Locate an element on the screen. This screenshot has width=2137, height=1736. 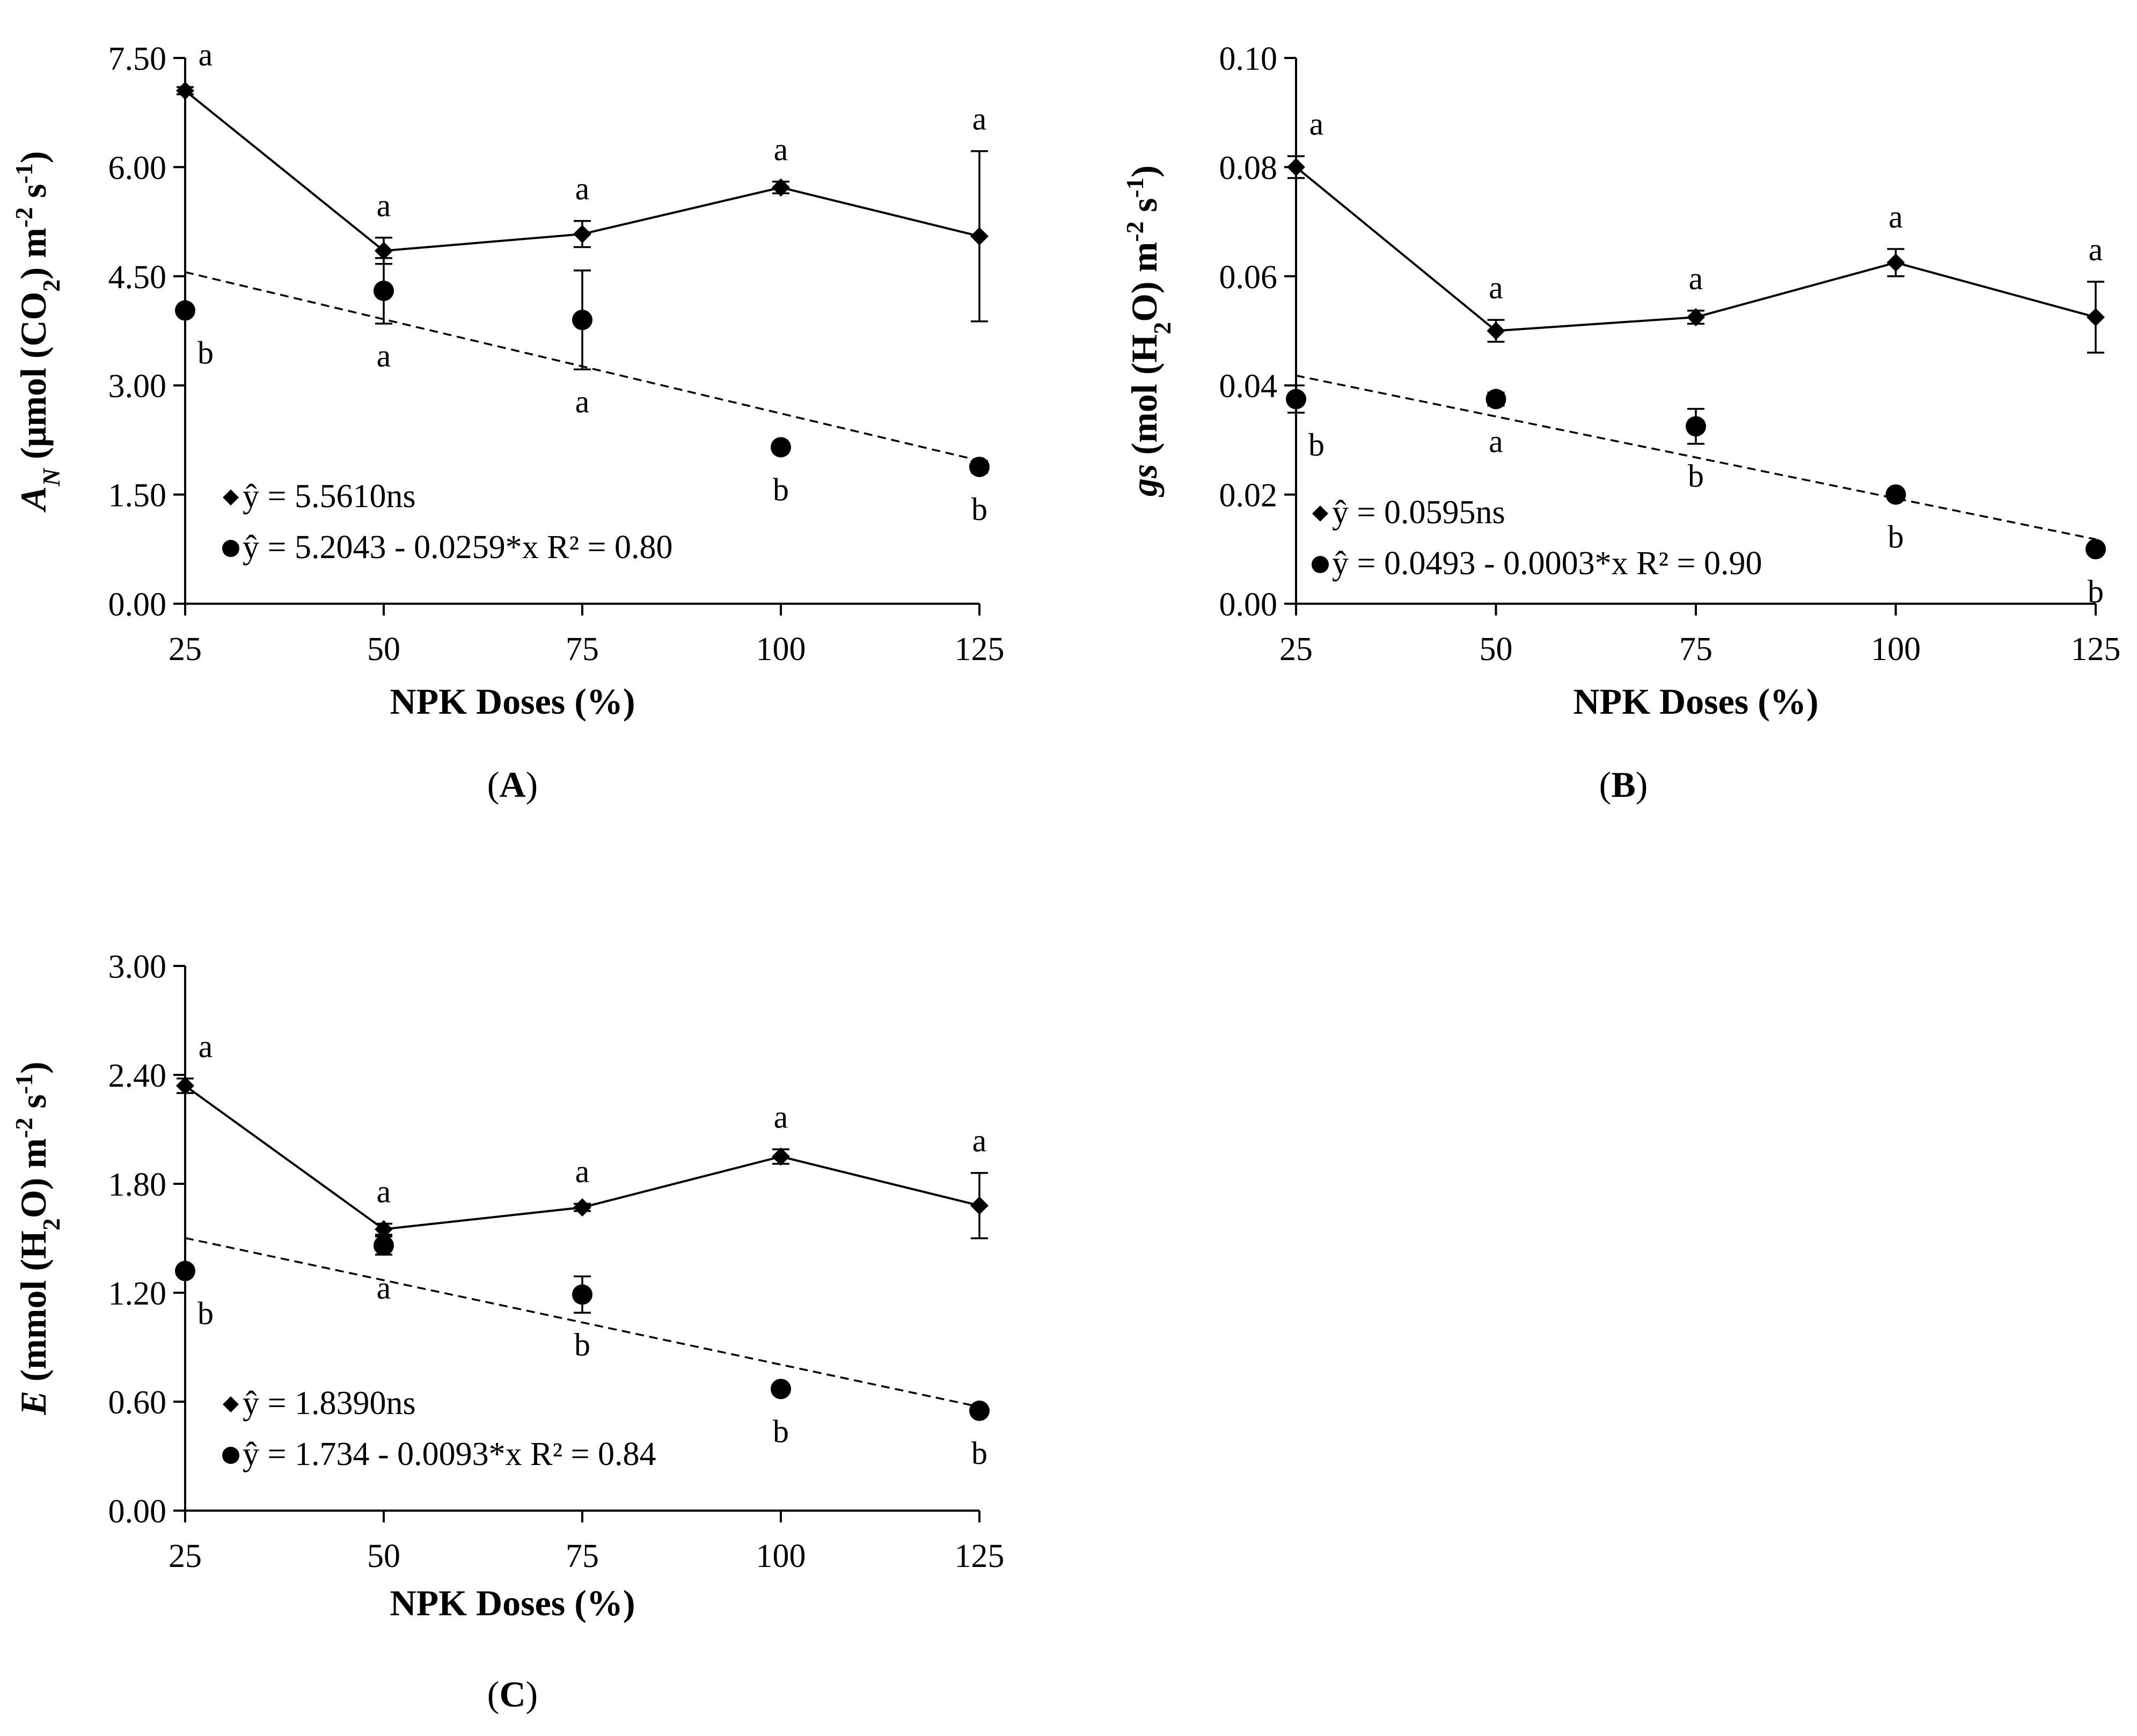
y-tick-label: 6.00 is located at coordinates (137, 168).